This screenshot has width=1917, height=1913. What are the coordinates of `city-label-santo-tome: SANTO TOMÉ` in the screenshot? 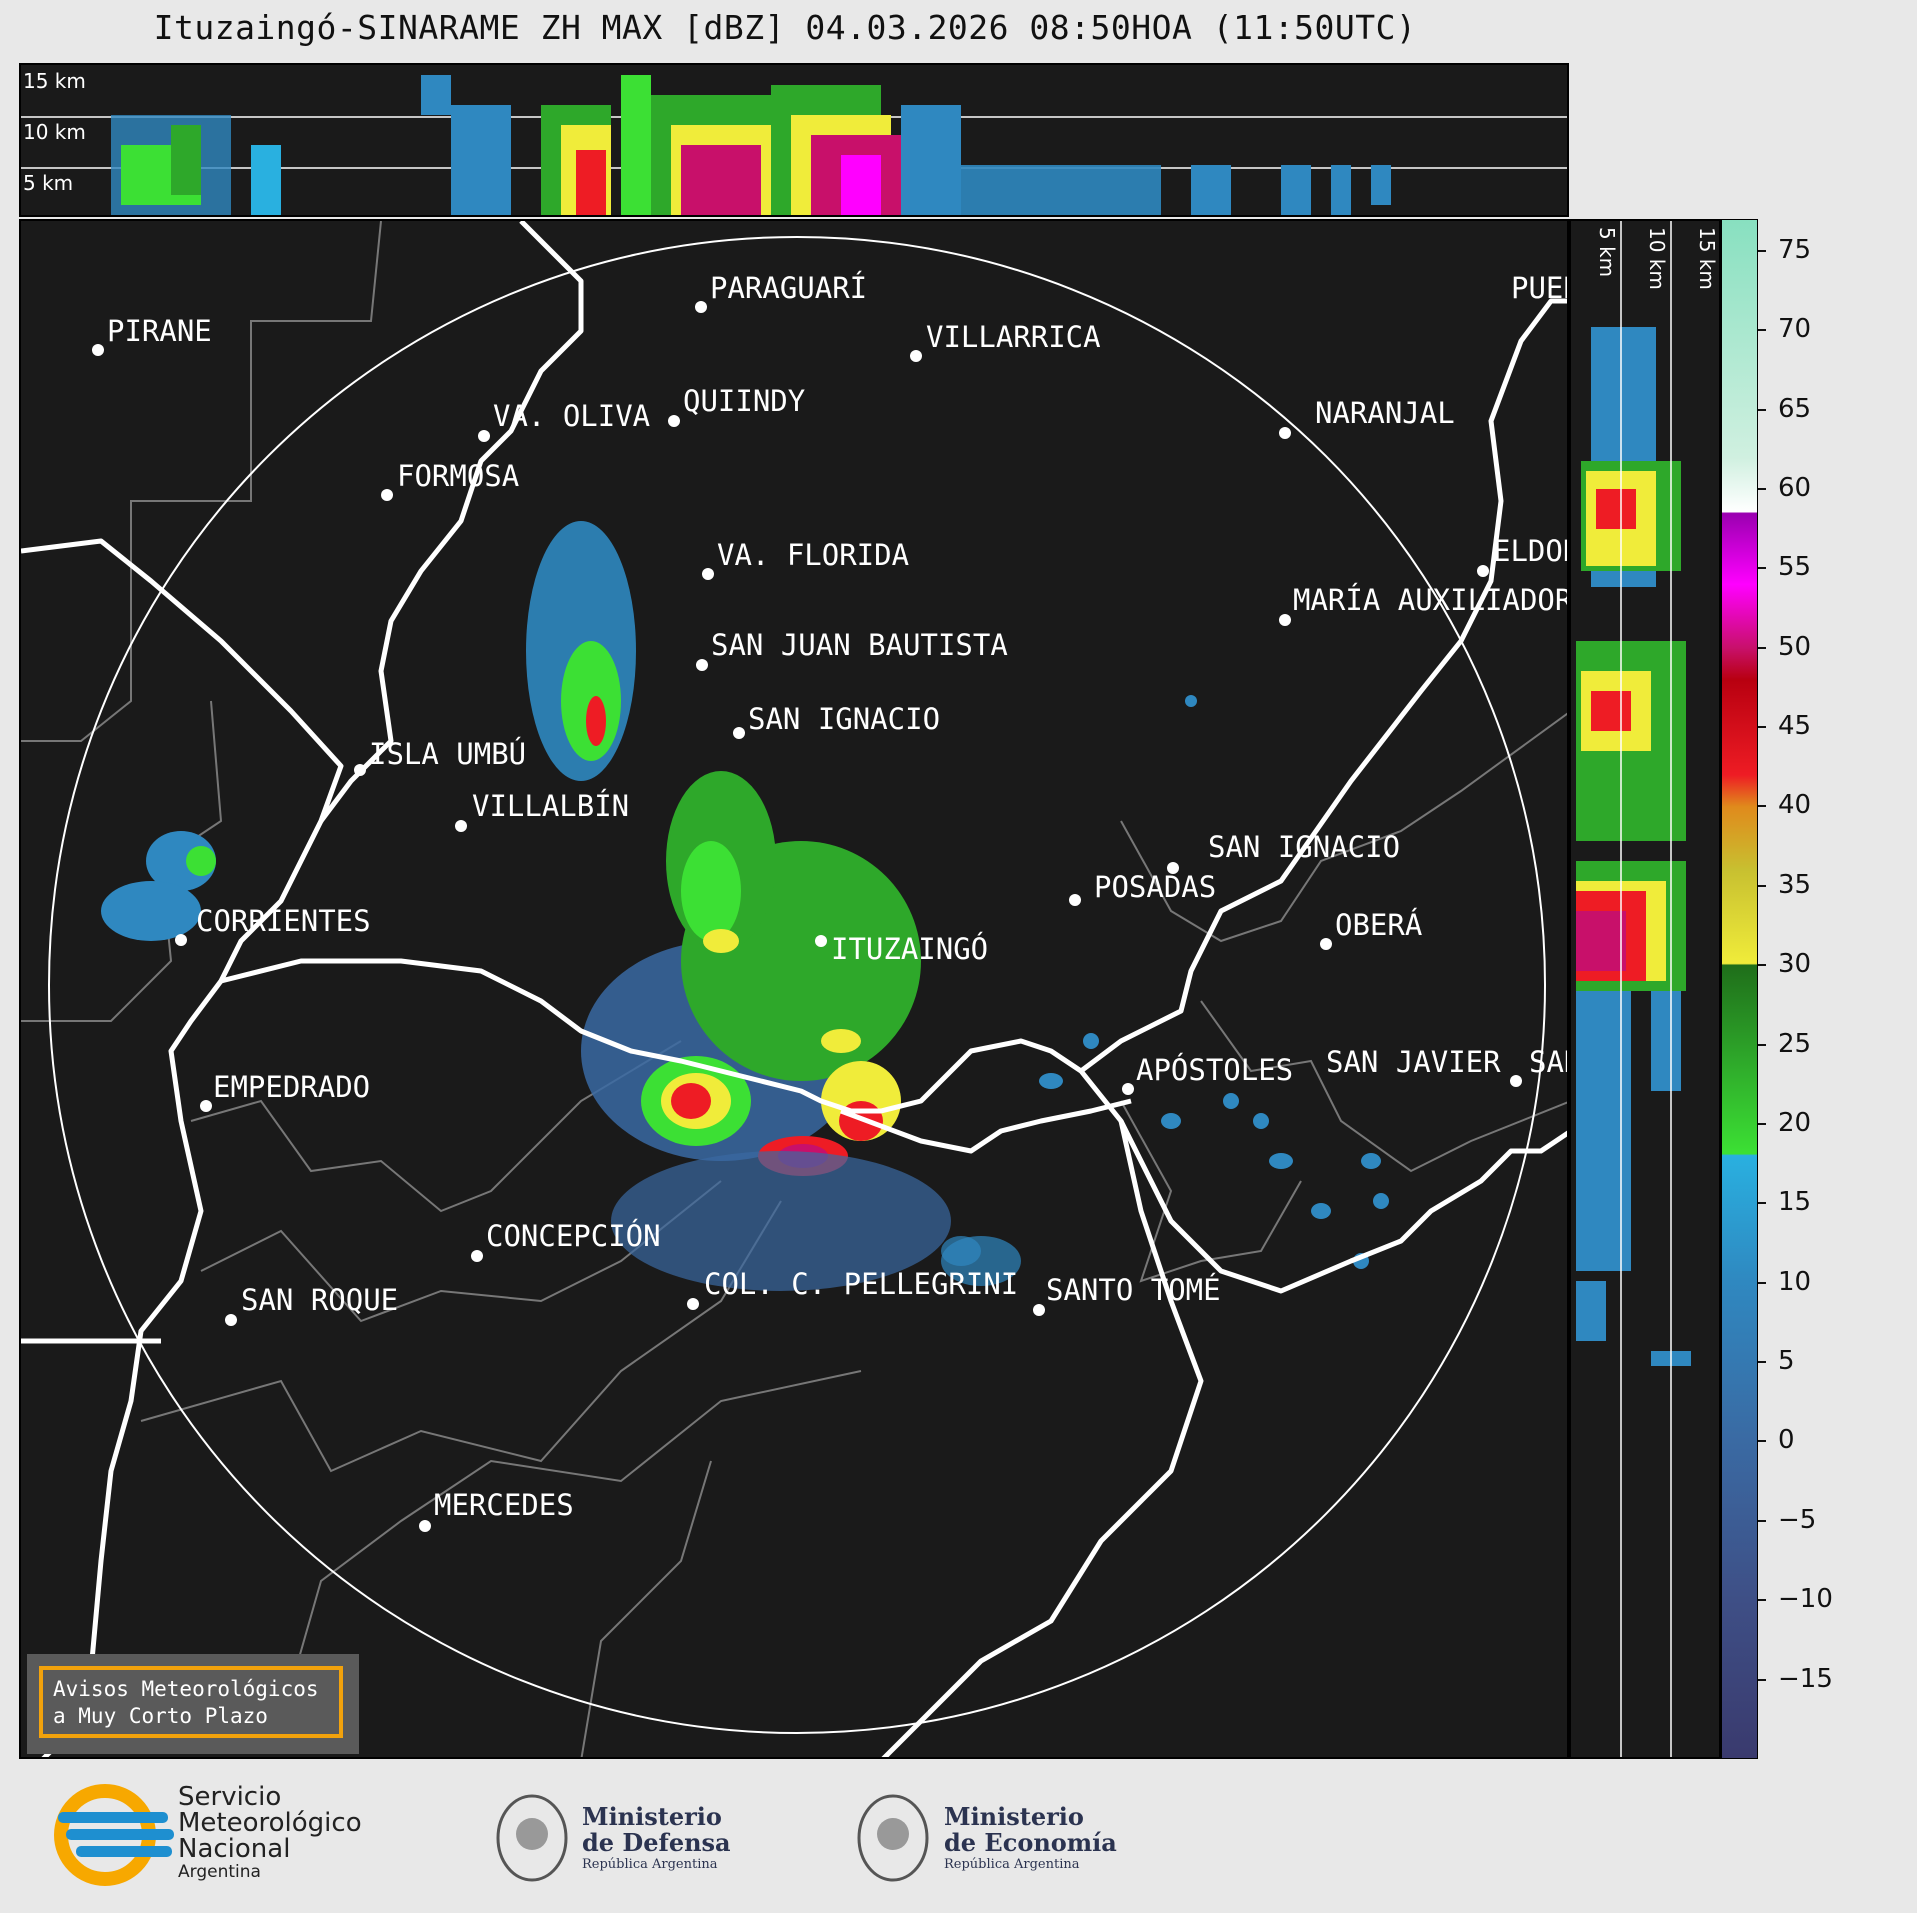 It's located at (1133, 1290).